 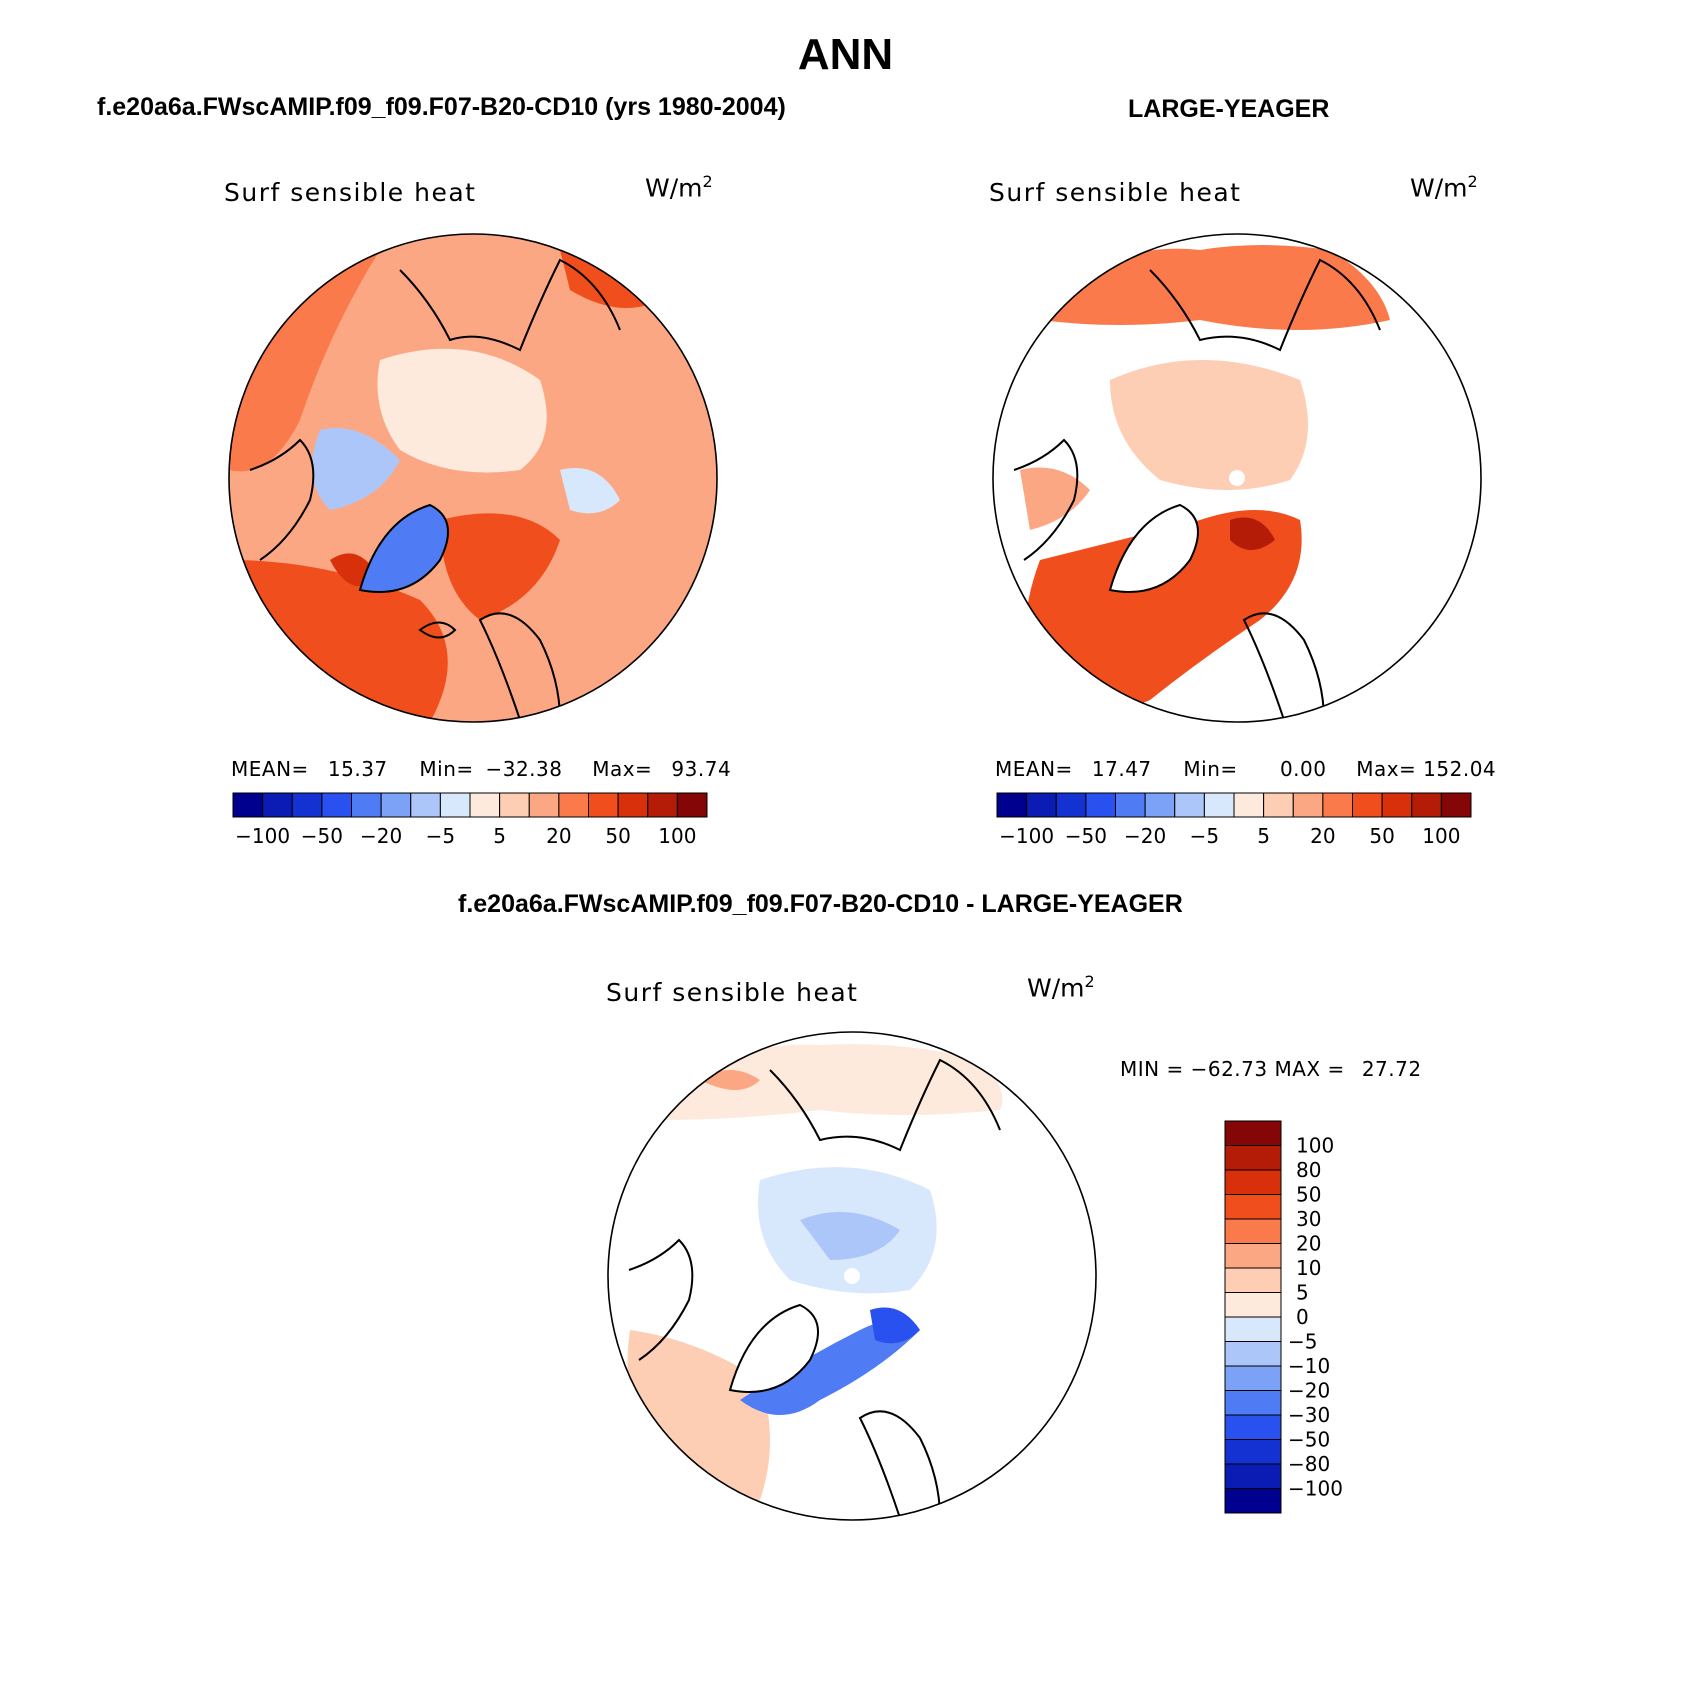 I want to click on north-pacific-region, so click(x=1215, y=287).